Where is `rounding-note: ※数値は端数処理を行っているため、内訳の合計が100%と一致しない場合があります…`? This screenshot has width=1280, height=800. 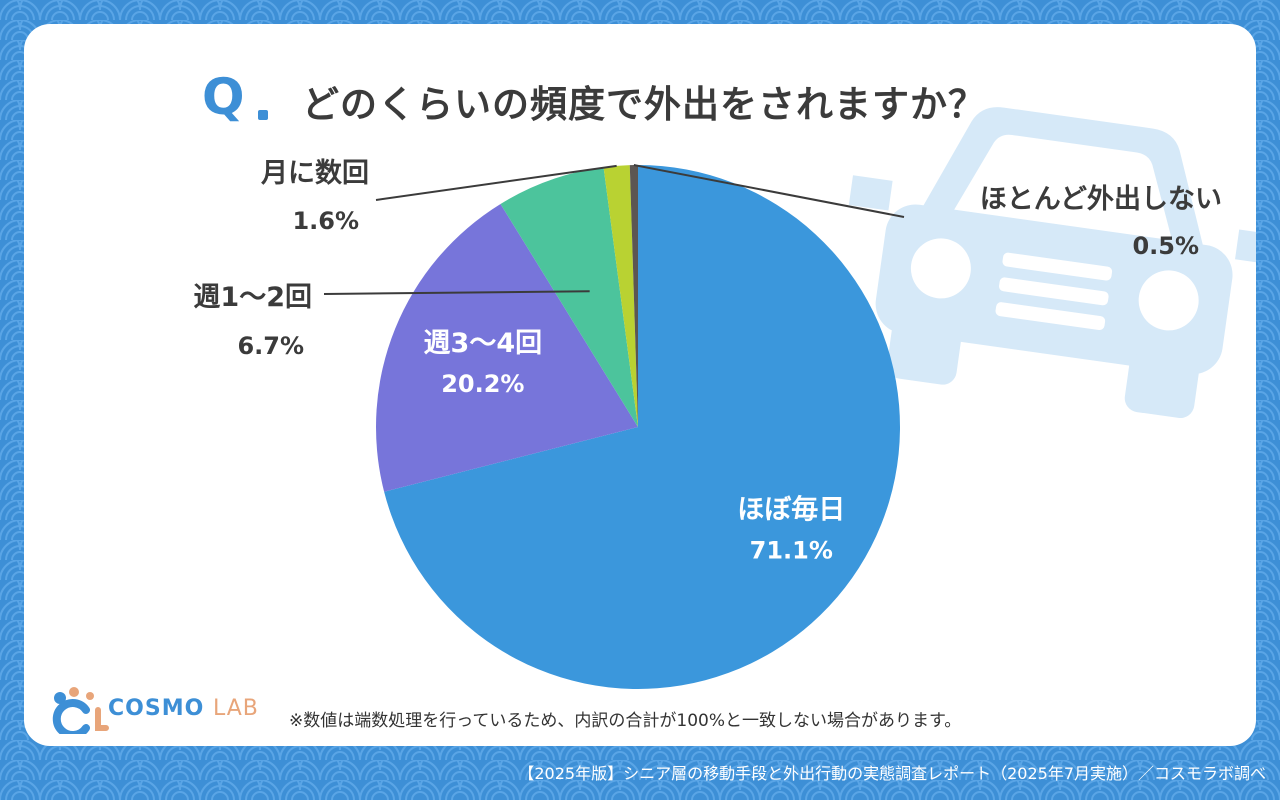 rounding-note: ※数値は端数処理を行っているため、内訳の合計が100%と一致しない場合があります… is located at coordinates (625, 721).